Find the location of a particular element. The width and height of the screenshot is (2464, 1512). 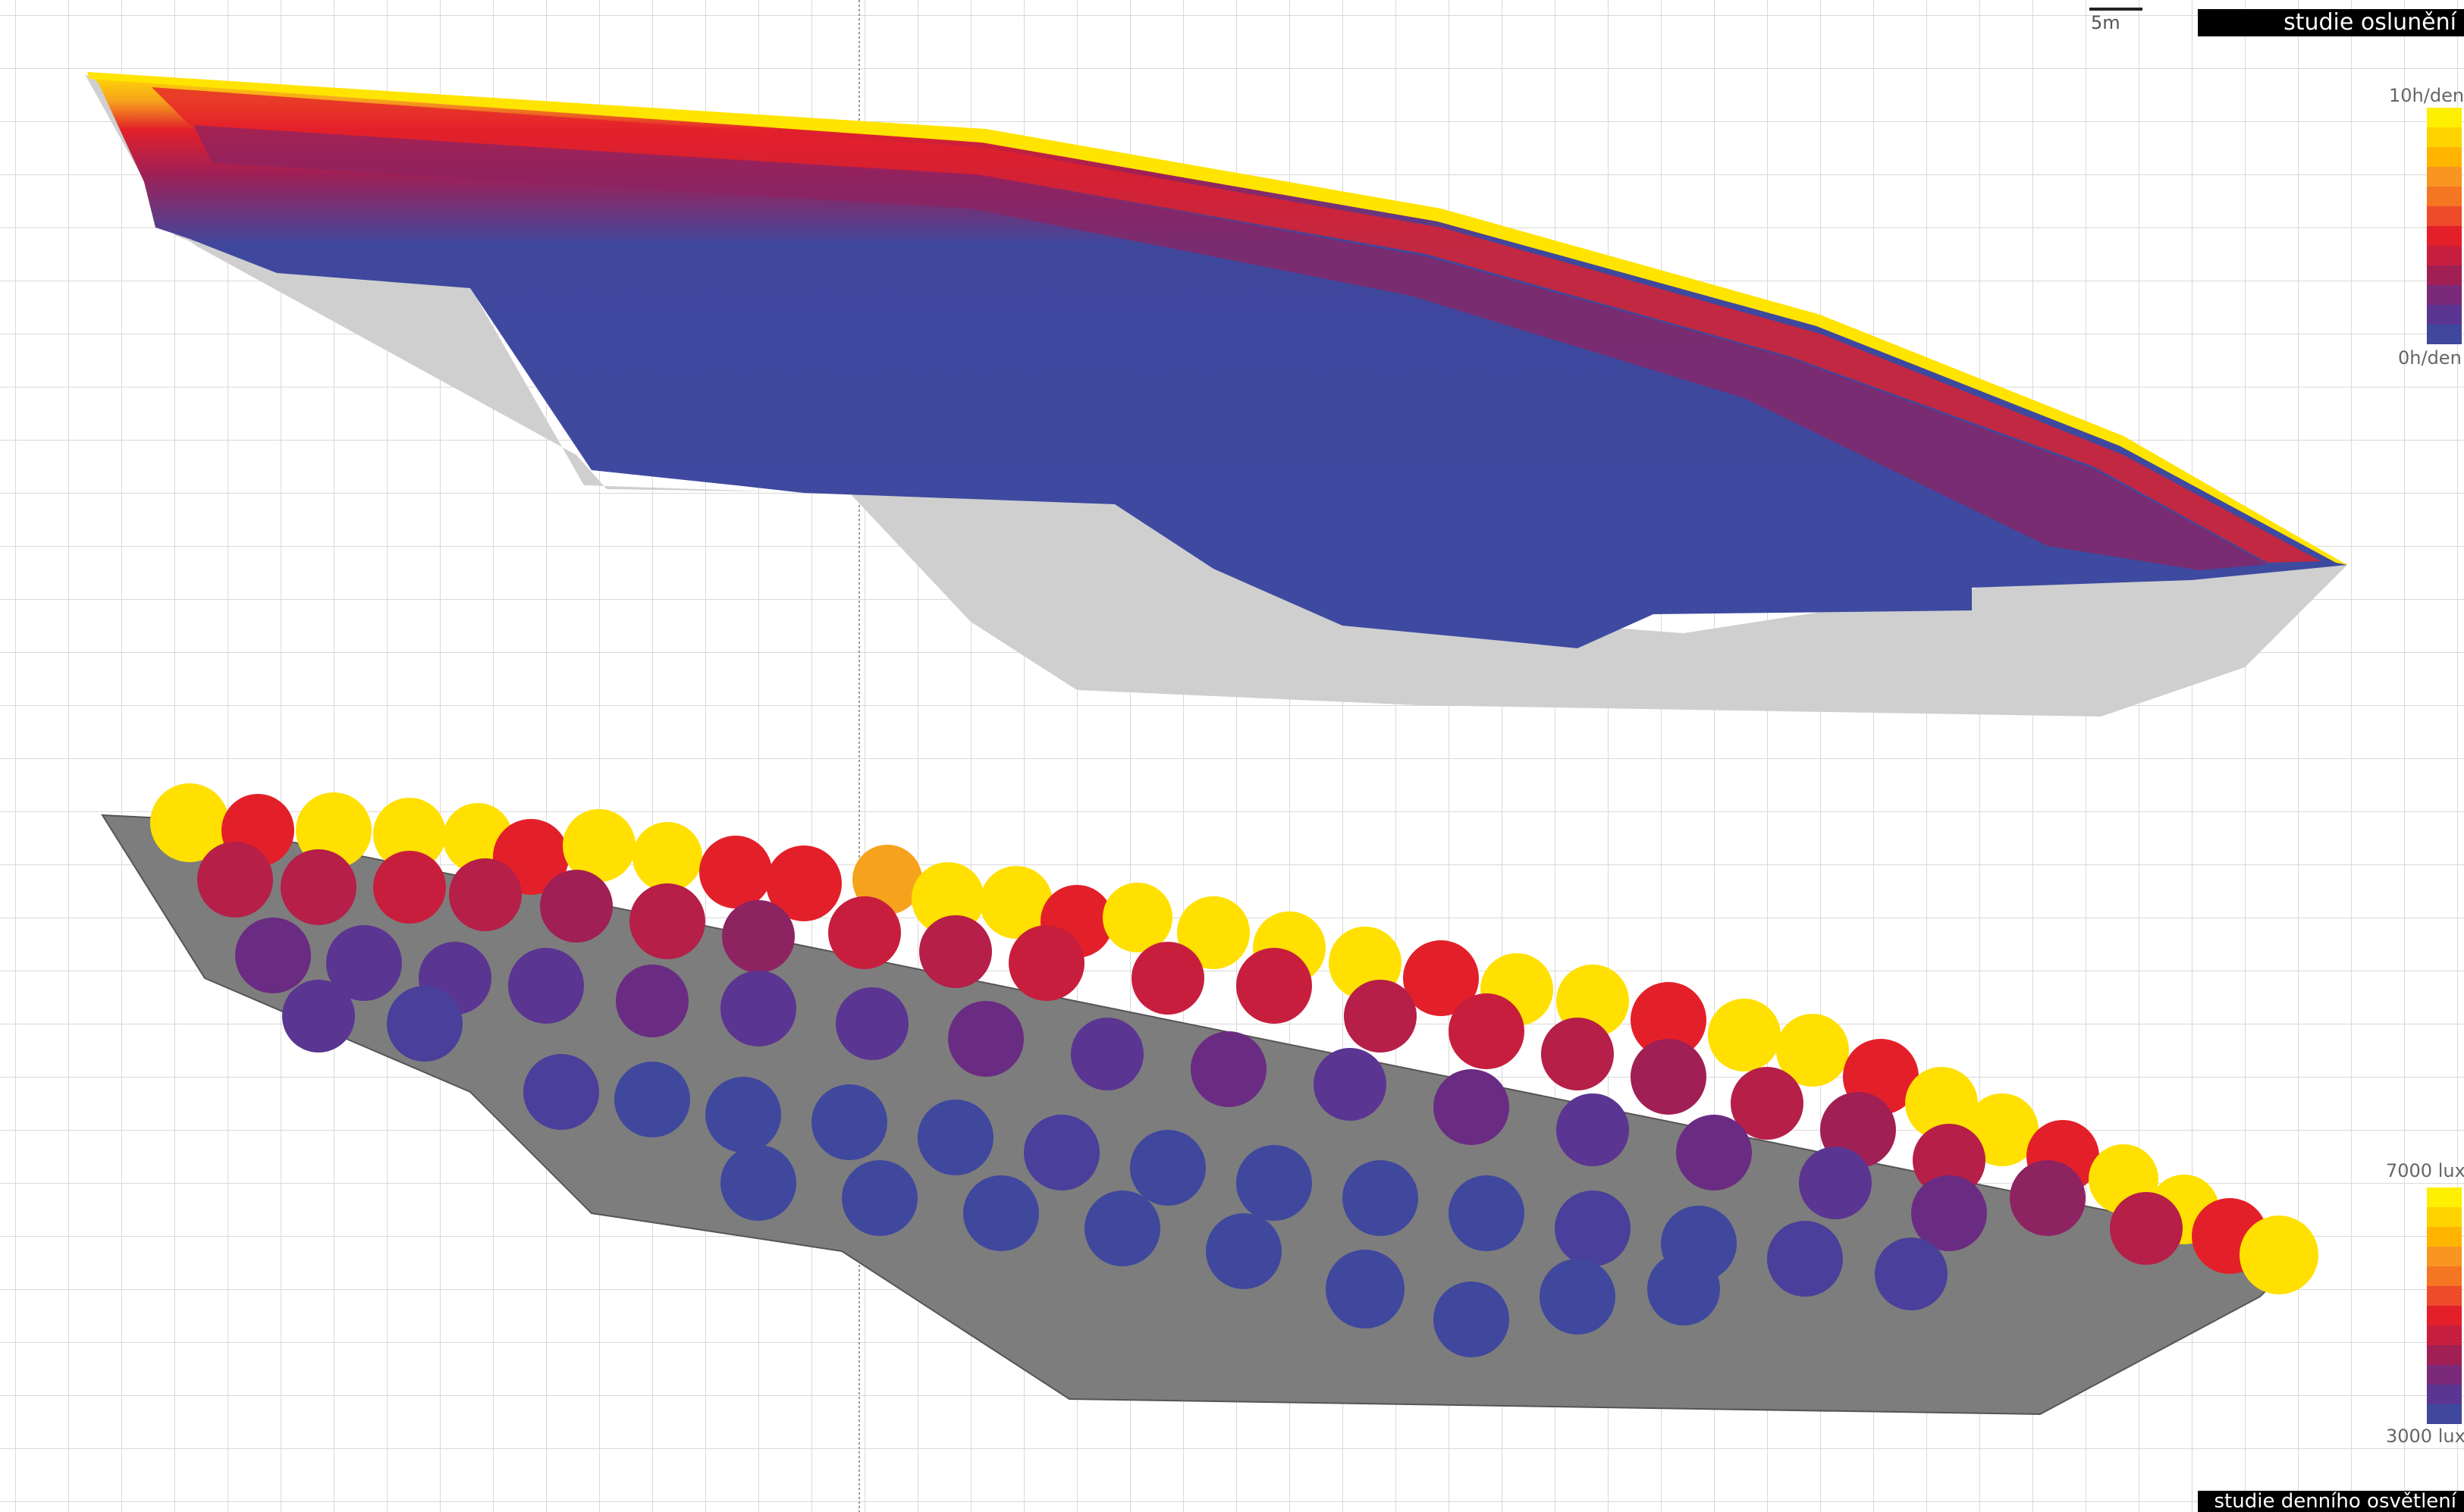

daylight-study-title: studie denního osvětlení is located at coordinates (2331, 1501).